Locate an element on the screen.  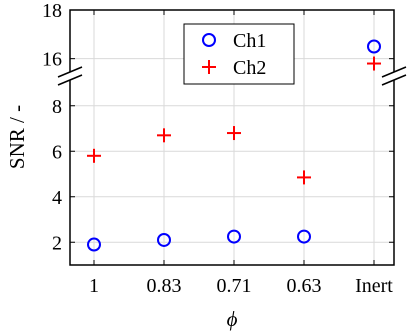
legend-marker-ch2 is located at coordinates (209, 67).